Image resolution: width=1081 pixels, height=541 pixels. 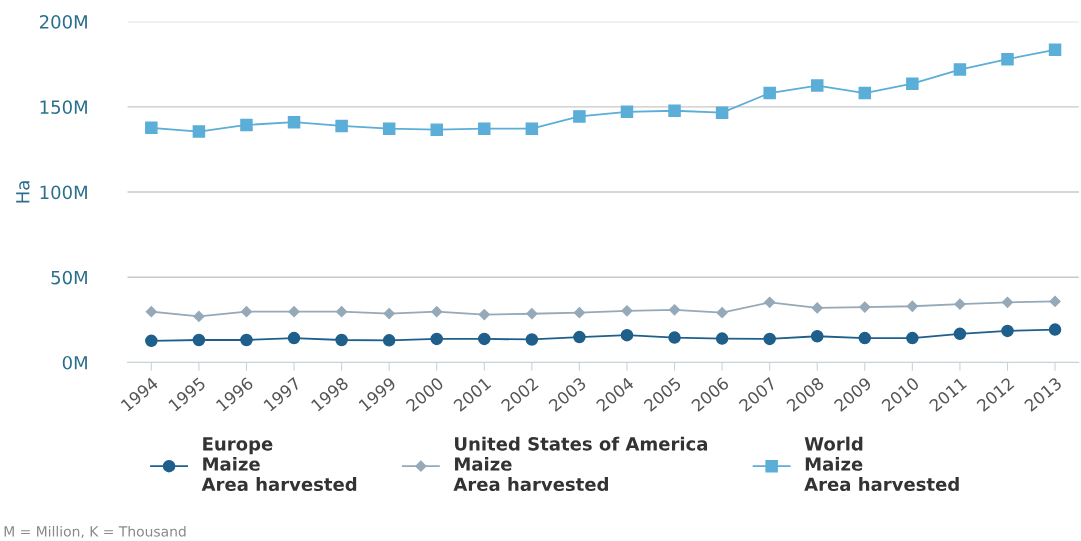 What do you see at coordinates (69, 277) in the screenshot?
I see `y-tick-label: 50M` at bounding box center [69, 277].